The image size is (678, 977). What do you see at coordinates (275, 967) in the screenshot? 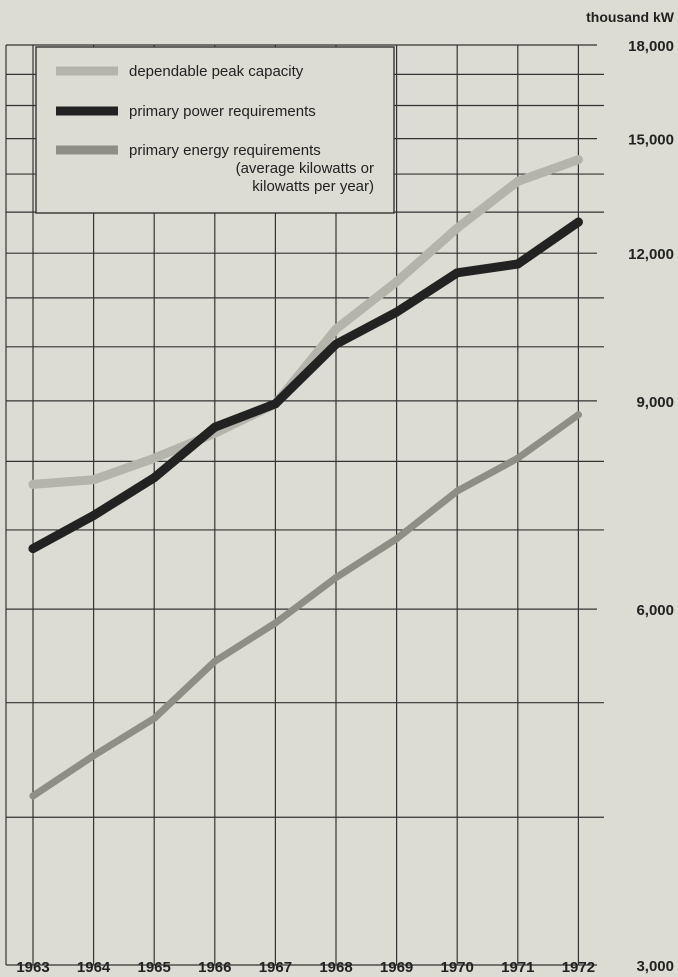
I see `x-tick-label: 1967` at bounding box center [275, 967].